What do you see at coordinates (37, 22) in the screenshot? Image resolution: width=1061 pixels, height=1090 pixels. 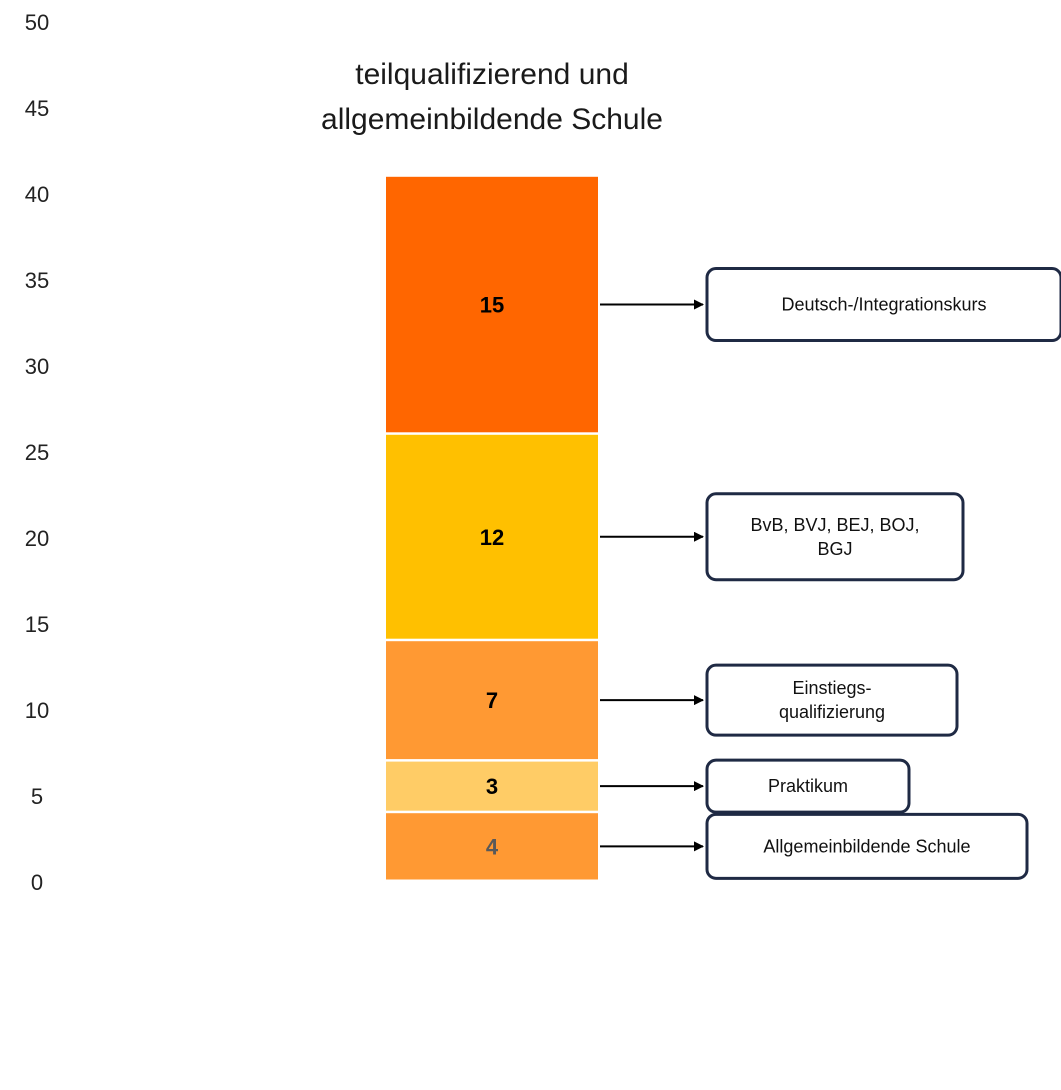 I see `y-tick-label: 50` at bounding box center [37, 22].